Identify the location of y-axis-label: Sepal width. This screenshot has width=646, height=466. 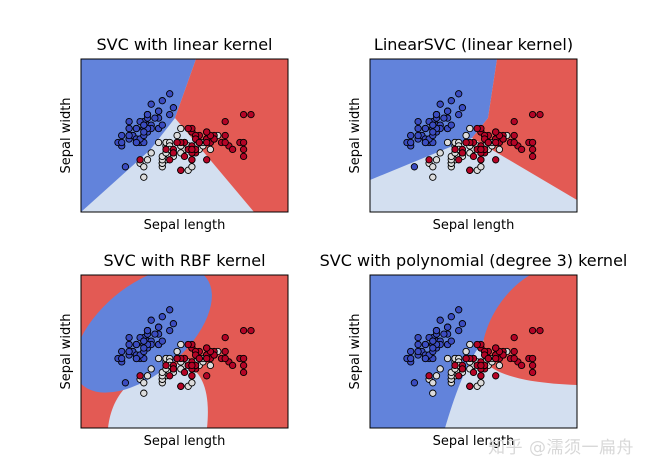
(66, 135).